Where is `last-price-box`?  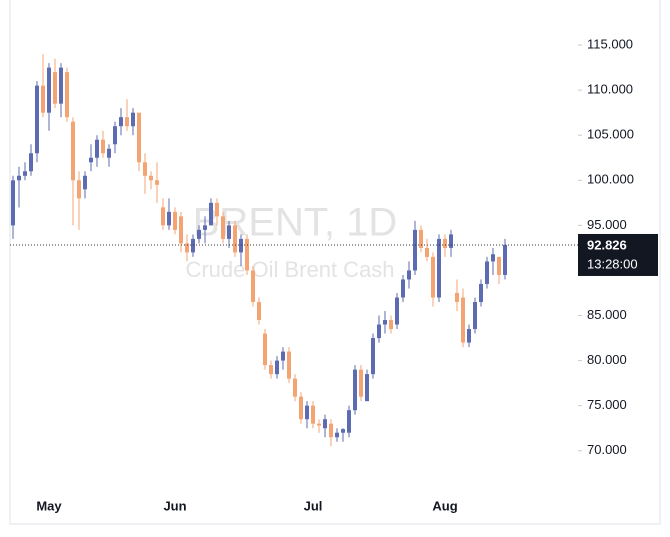
last-price-box is located at coordinates (618, 254).